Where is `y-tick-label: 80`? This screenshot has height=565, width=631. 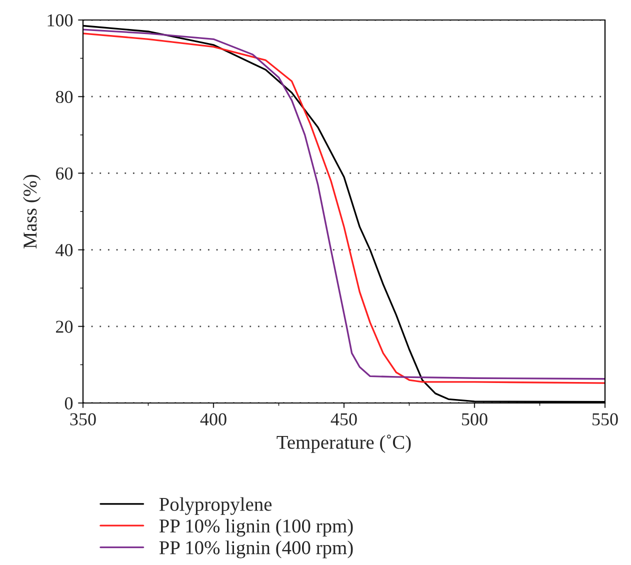 y-tick-label: 80 is located at coordinates (64, 97).